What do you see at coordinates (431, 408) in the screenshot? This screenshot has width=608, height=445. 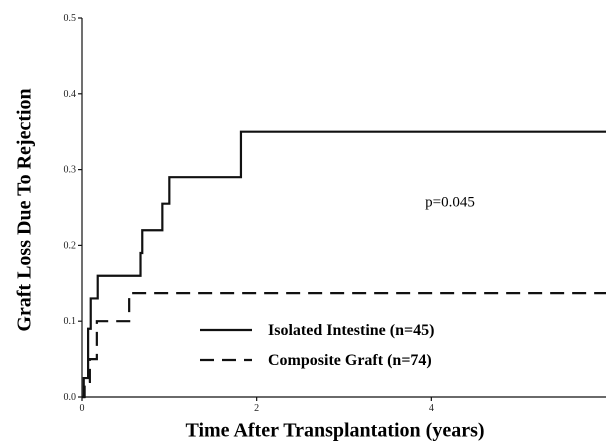 I see `x-tick-label: 4` at bounding box center [431, 408].